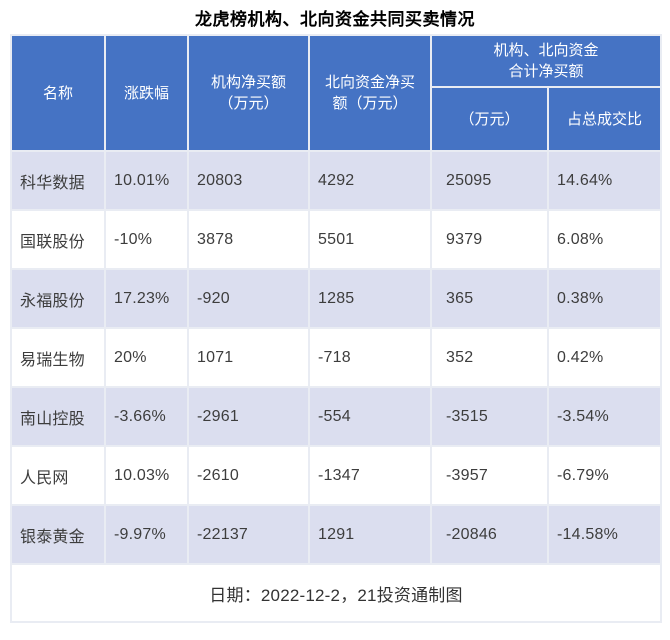  I want to click on table-row: 易瑞生物 20% 1071 -718 352 0.42%, so click(336, 357).